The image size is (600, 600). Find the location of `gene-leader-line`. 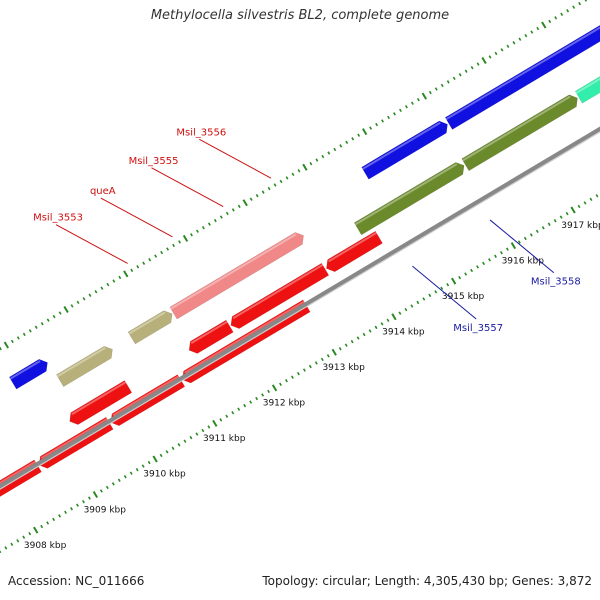

gene-leader-line is located at coordinates (235, 158).